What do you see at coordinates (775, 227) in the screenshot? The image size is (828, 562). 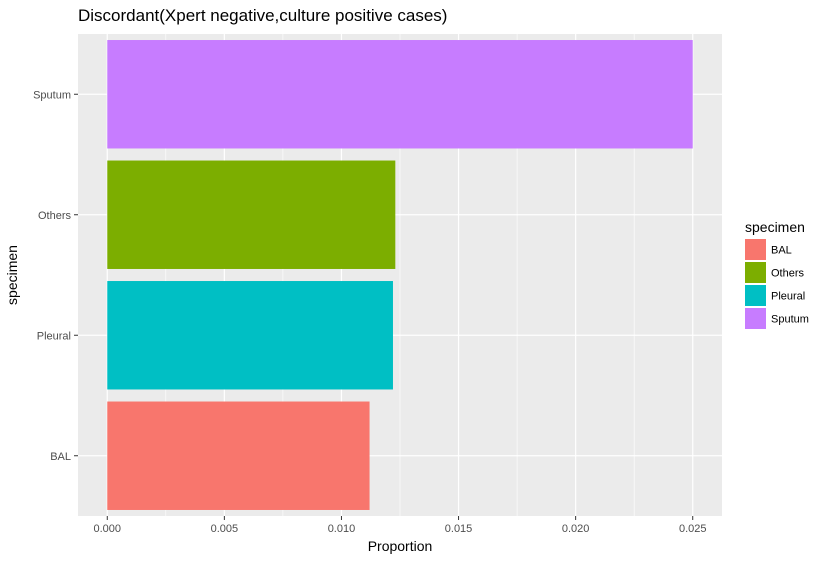 I see `legend-title: specimen` at bounding box center [775, 227].